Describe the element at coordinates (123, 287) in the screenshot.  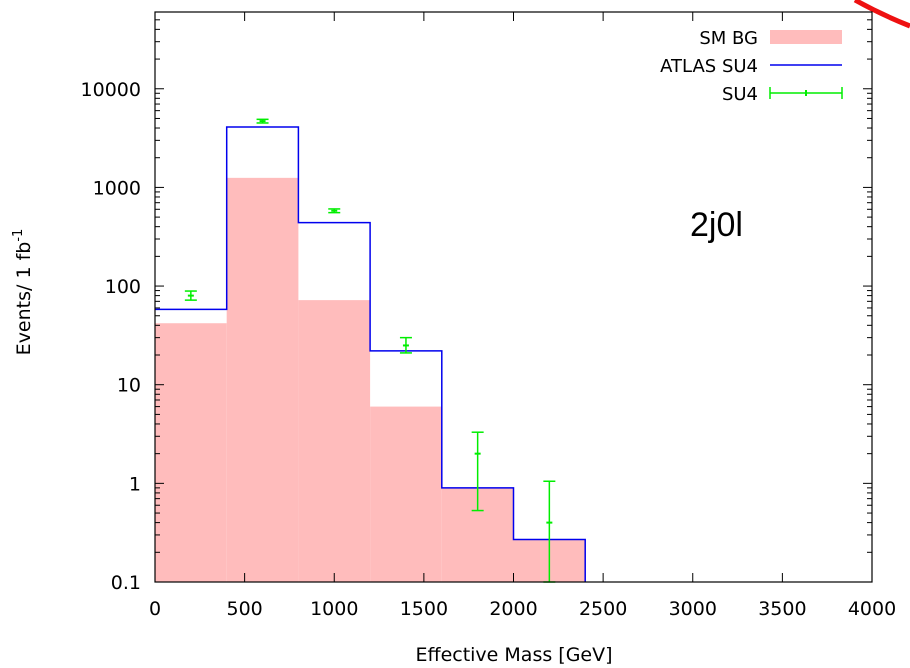
I see `y-tick-label: 100` at that location.